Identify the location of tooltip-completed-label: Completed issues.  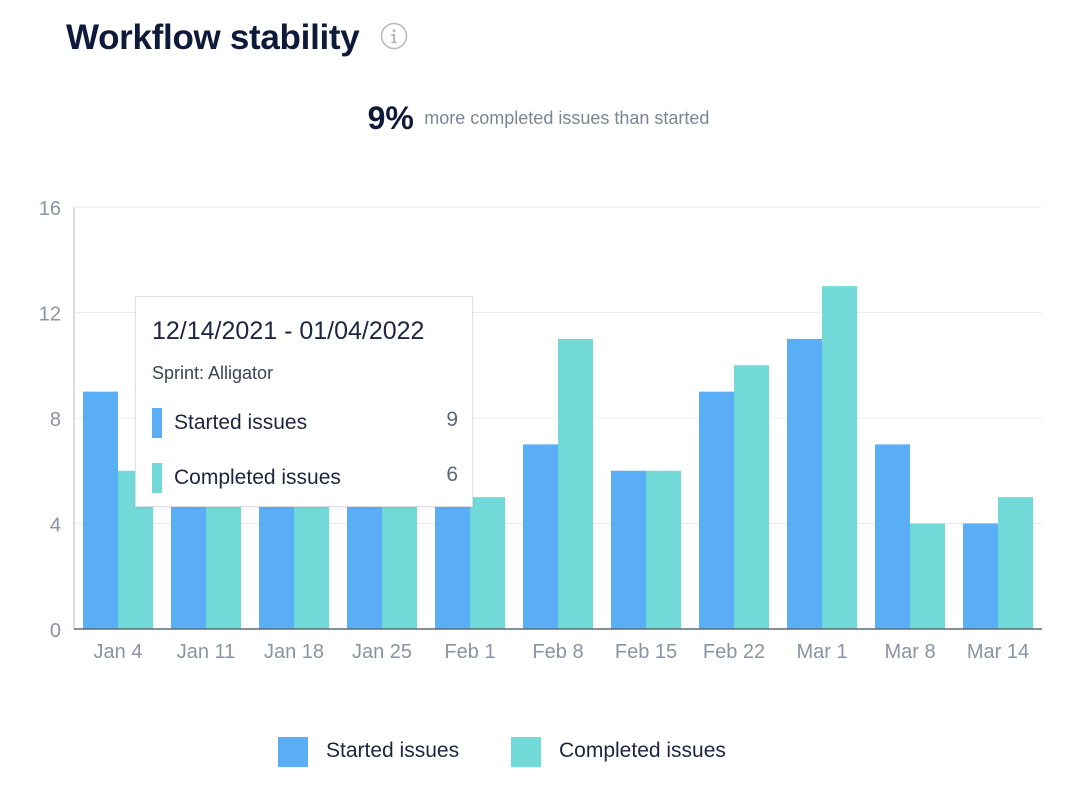
(257, 477).